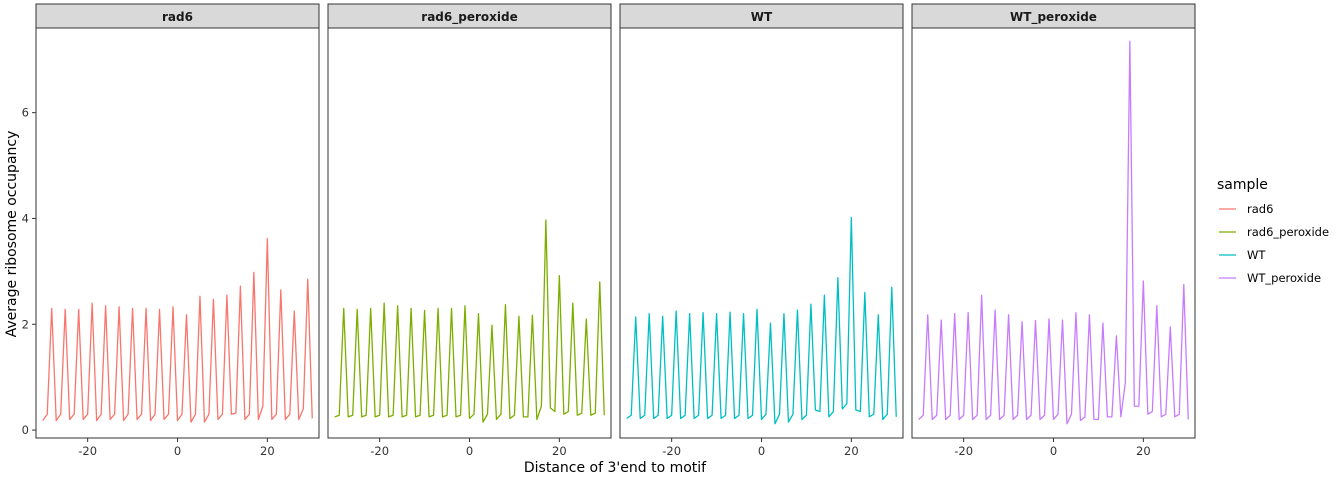  What do you see at coordinates (1260, 209) in the screenshot?
I see `legend-label: rad6` at bounding box center [1260, 209].